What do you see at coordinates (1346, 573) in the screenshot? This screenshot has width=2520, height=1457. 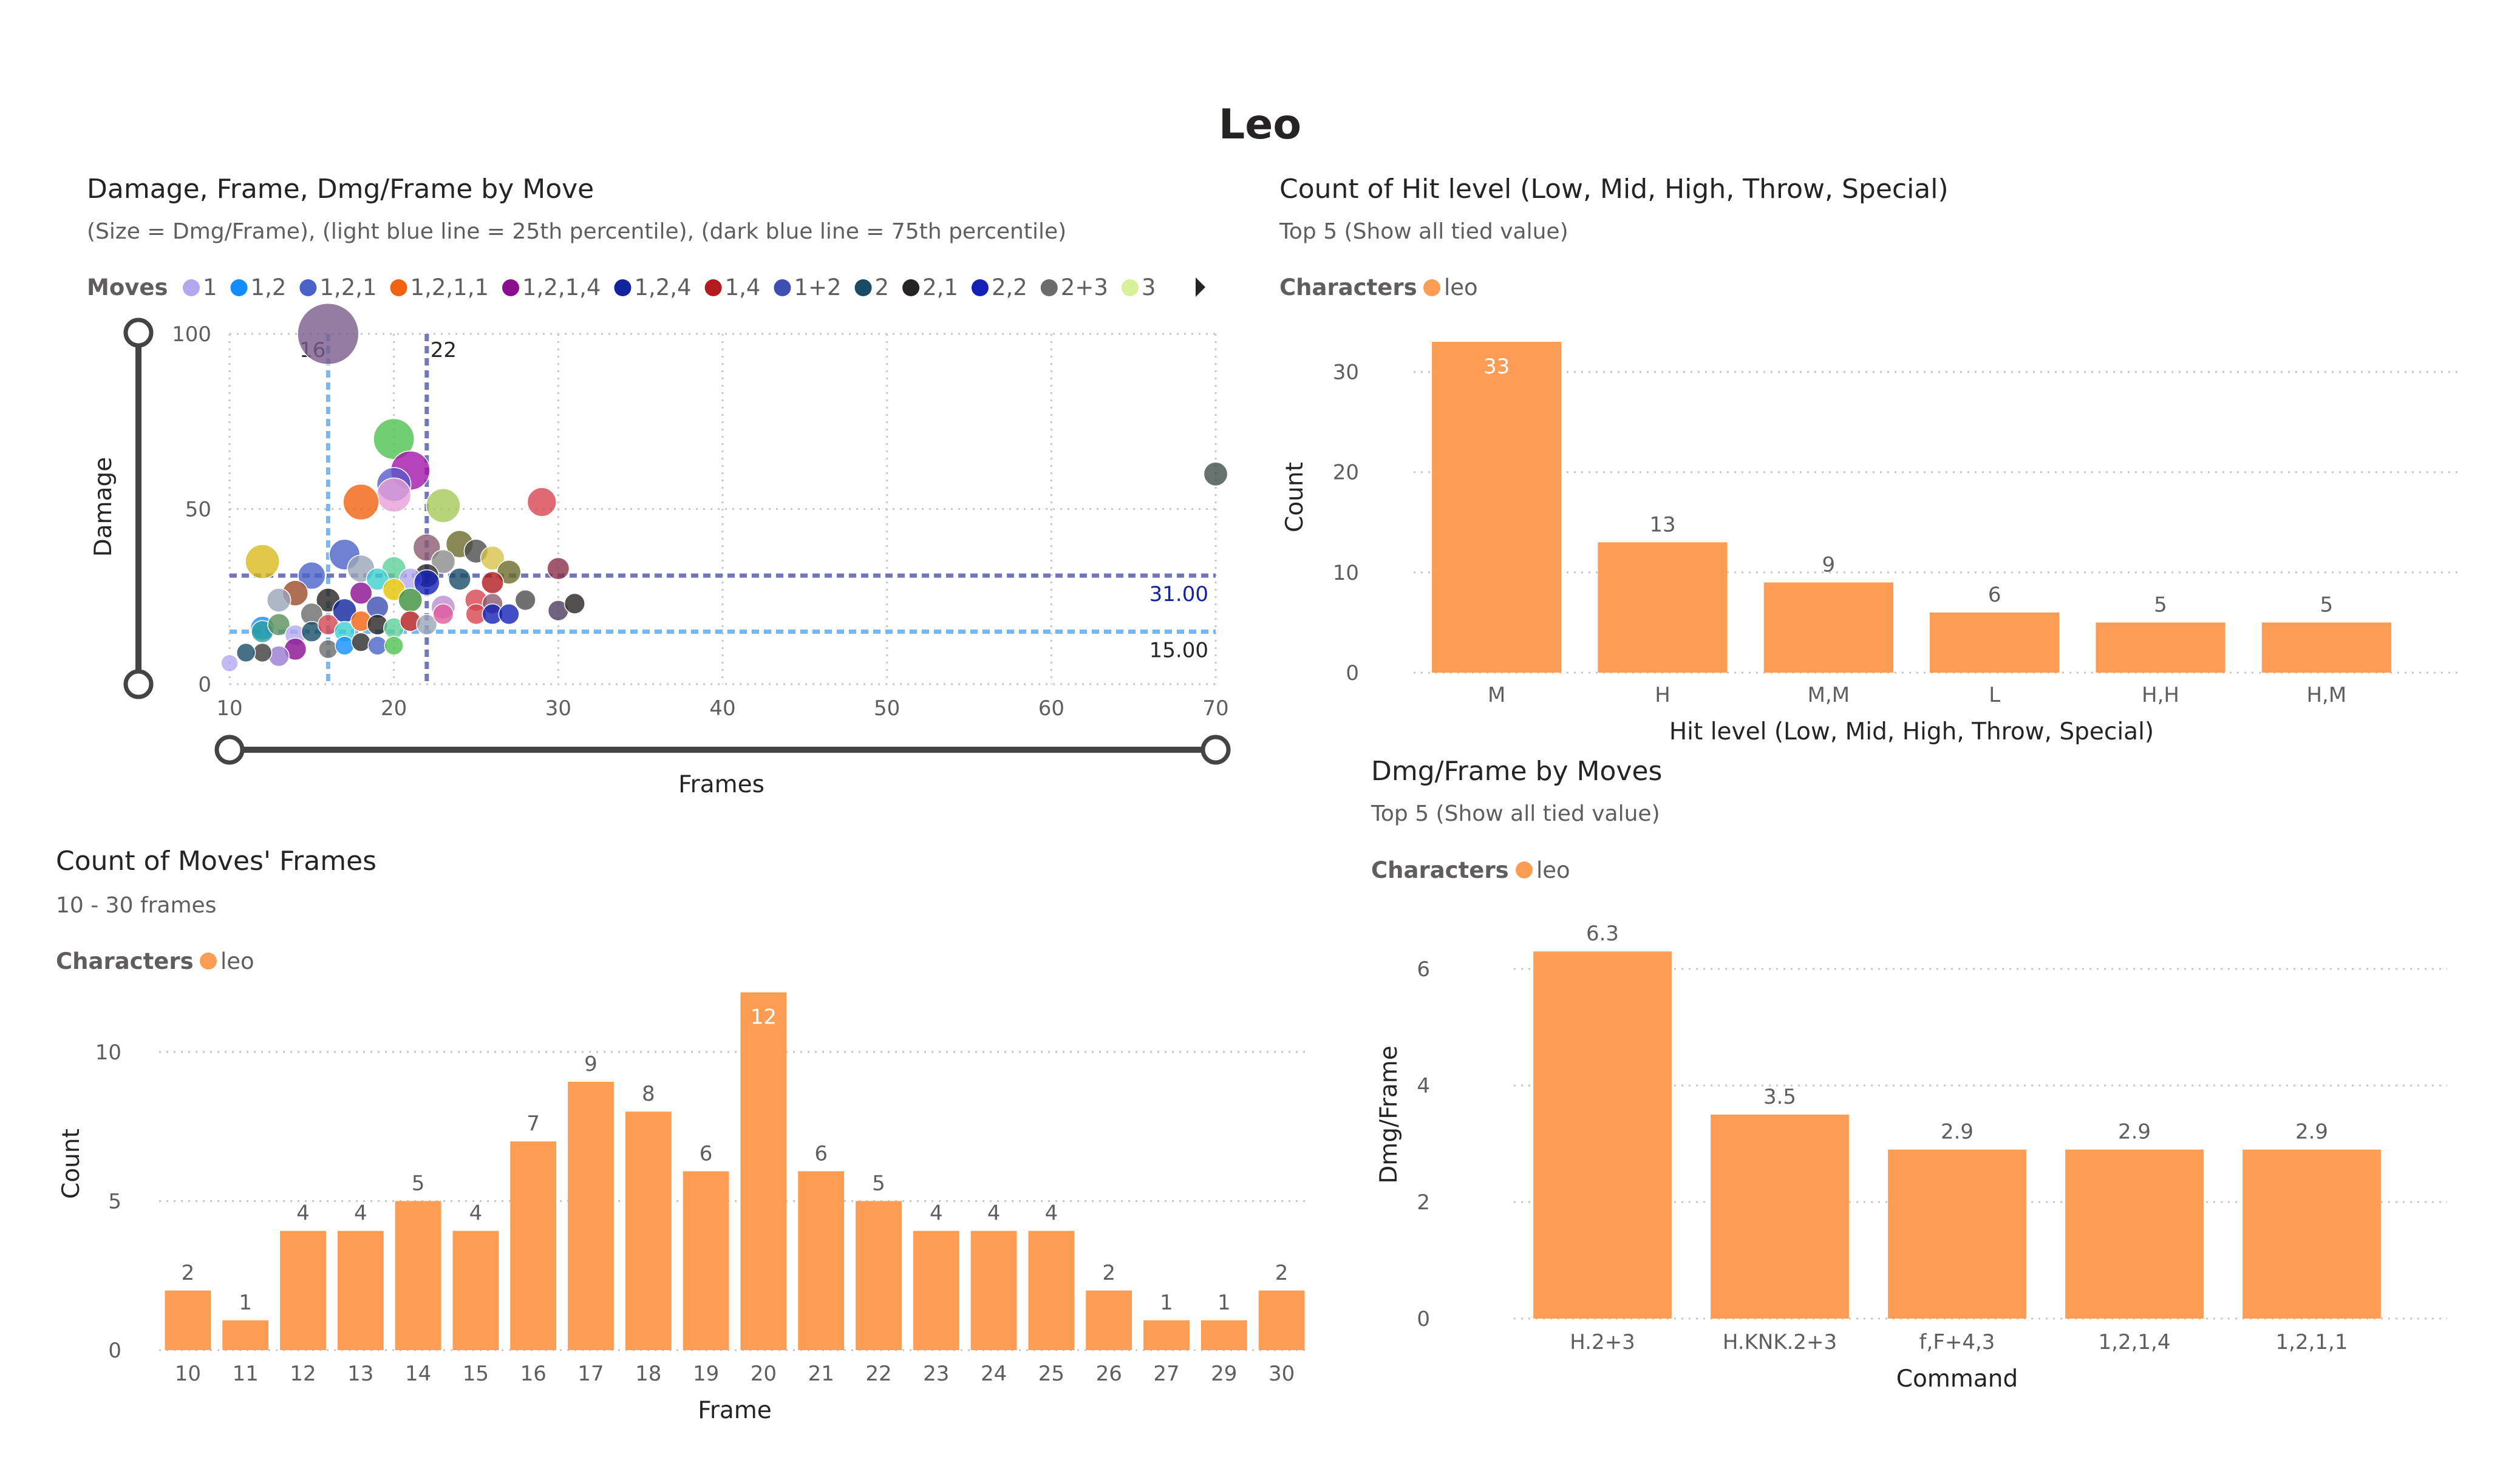 I see `y-tick-label: 10` at bounding box center [1346, 573].